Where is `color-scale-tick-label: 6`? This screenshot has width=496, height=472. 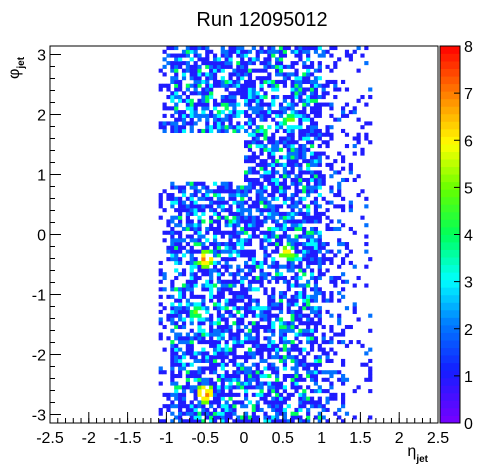
color-scale-tick-label: 6 is located at coordinates (468, 141).